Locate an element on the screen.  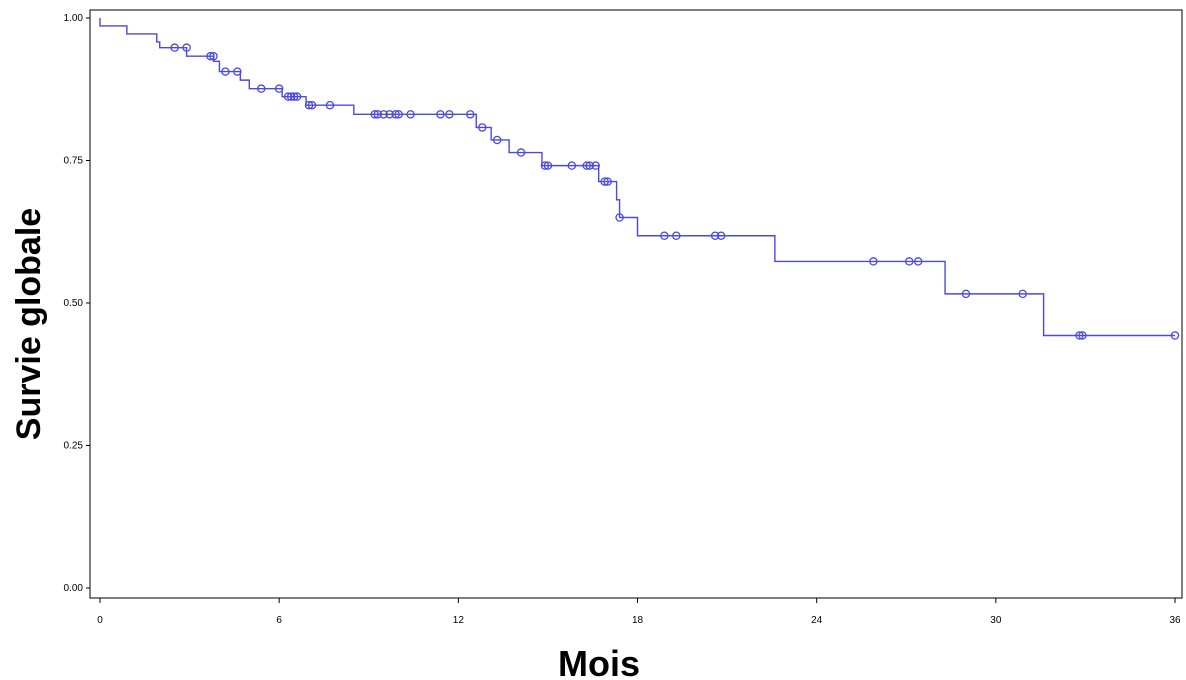
x-tick-label: 18 is located at coordinates (638, 620).